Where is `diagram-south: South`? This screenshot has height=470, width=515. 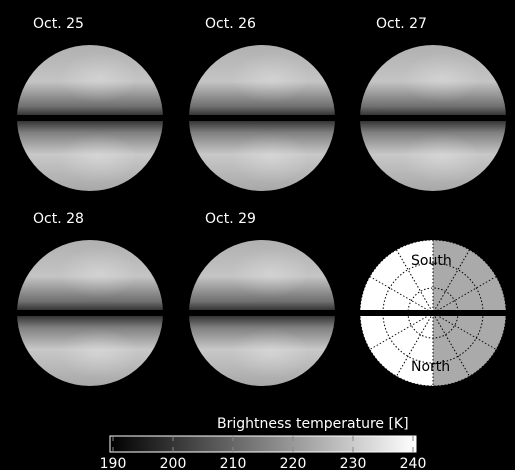
diagram-south: South is located at coordinates (431, 261).